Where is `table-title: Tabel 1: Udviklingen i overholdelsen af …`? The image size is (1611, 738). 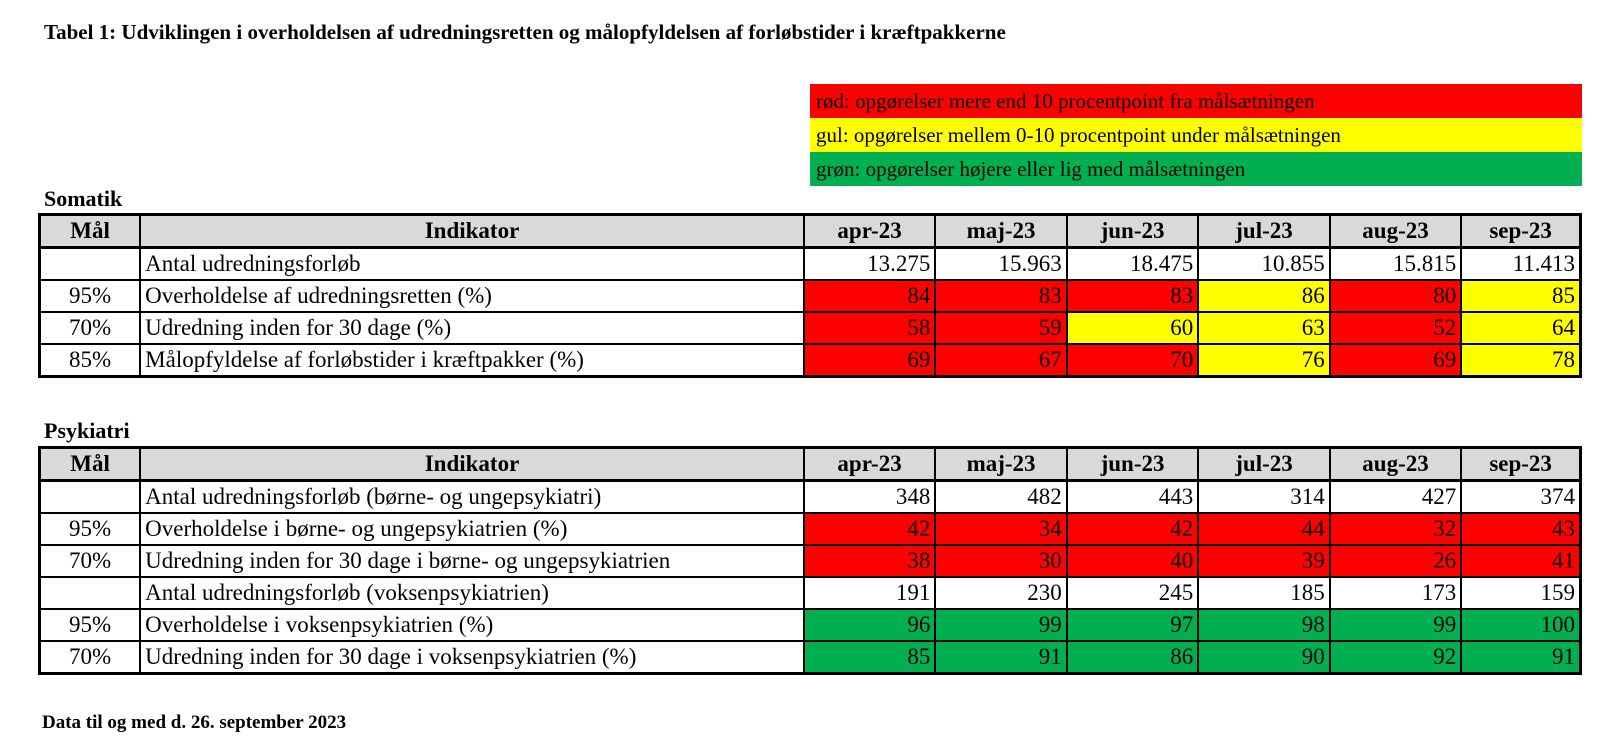
table-title: Tabel 1: Udviklingen i overholdelsen af … is located at coordinates (525, 32).